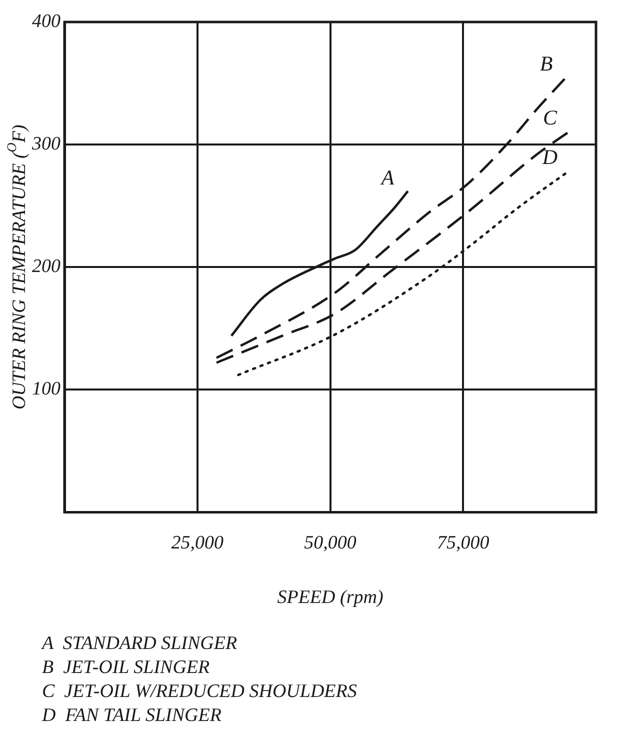 The width and height of the screenshot is (628, 751). Describe the element at coordinates (330, 597) in the screenshot. I see `x-axis-title: SPEED (rpm)` at that location.